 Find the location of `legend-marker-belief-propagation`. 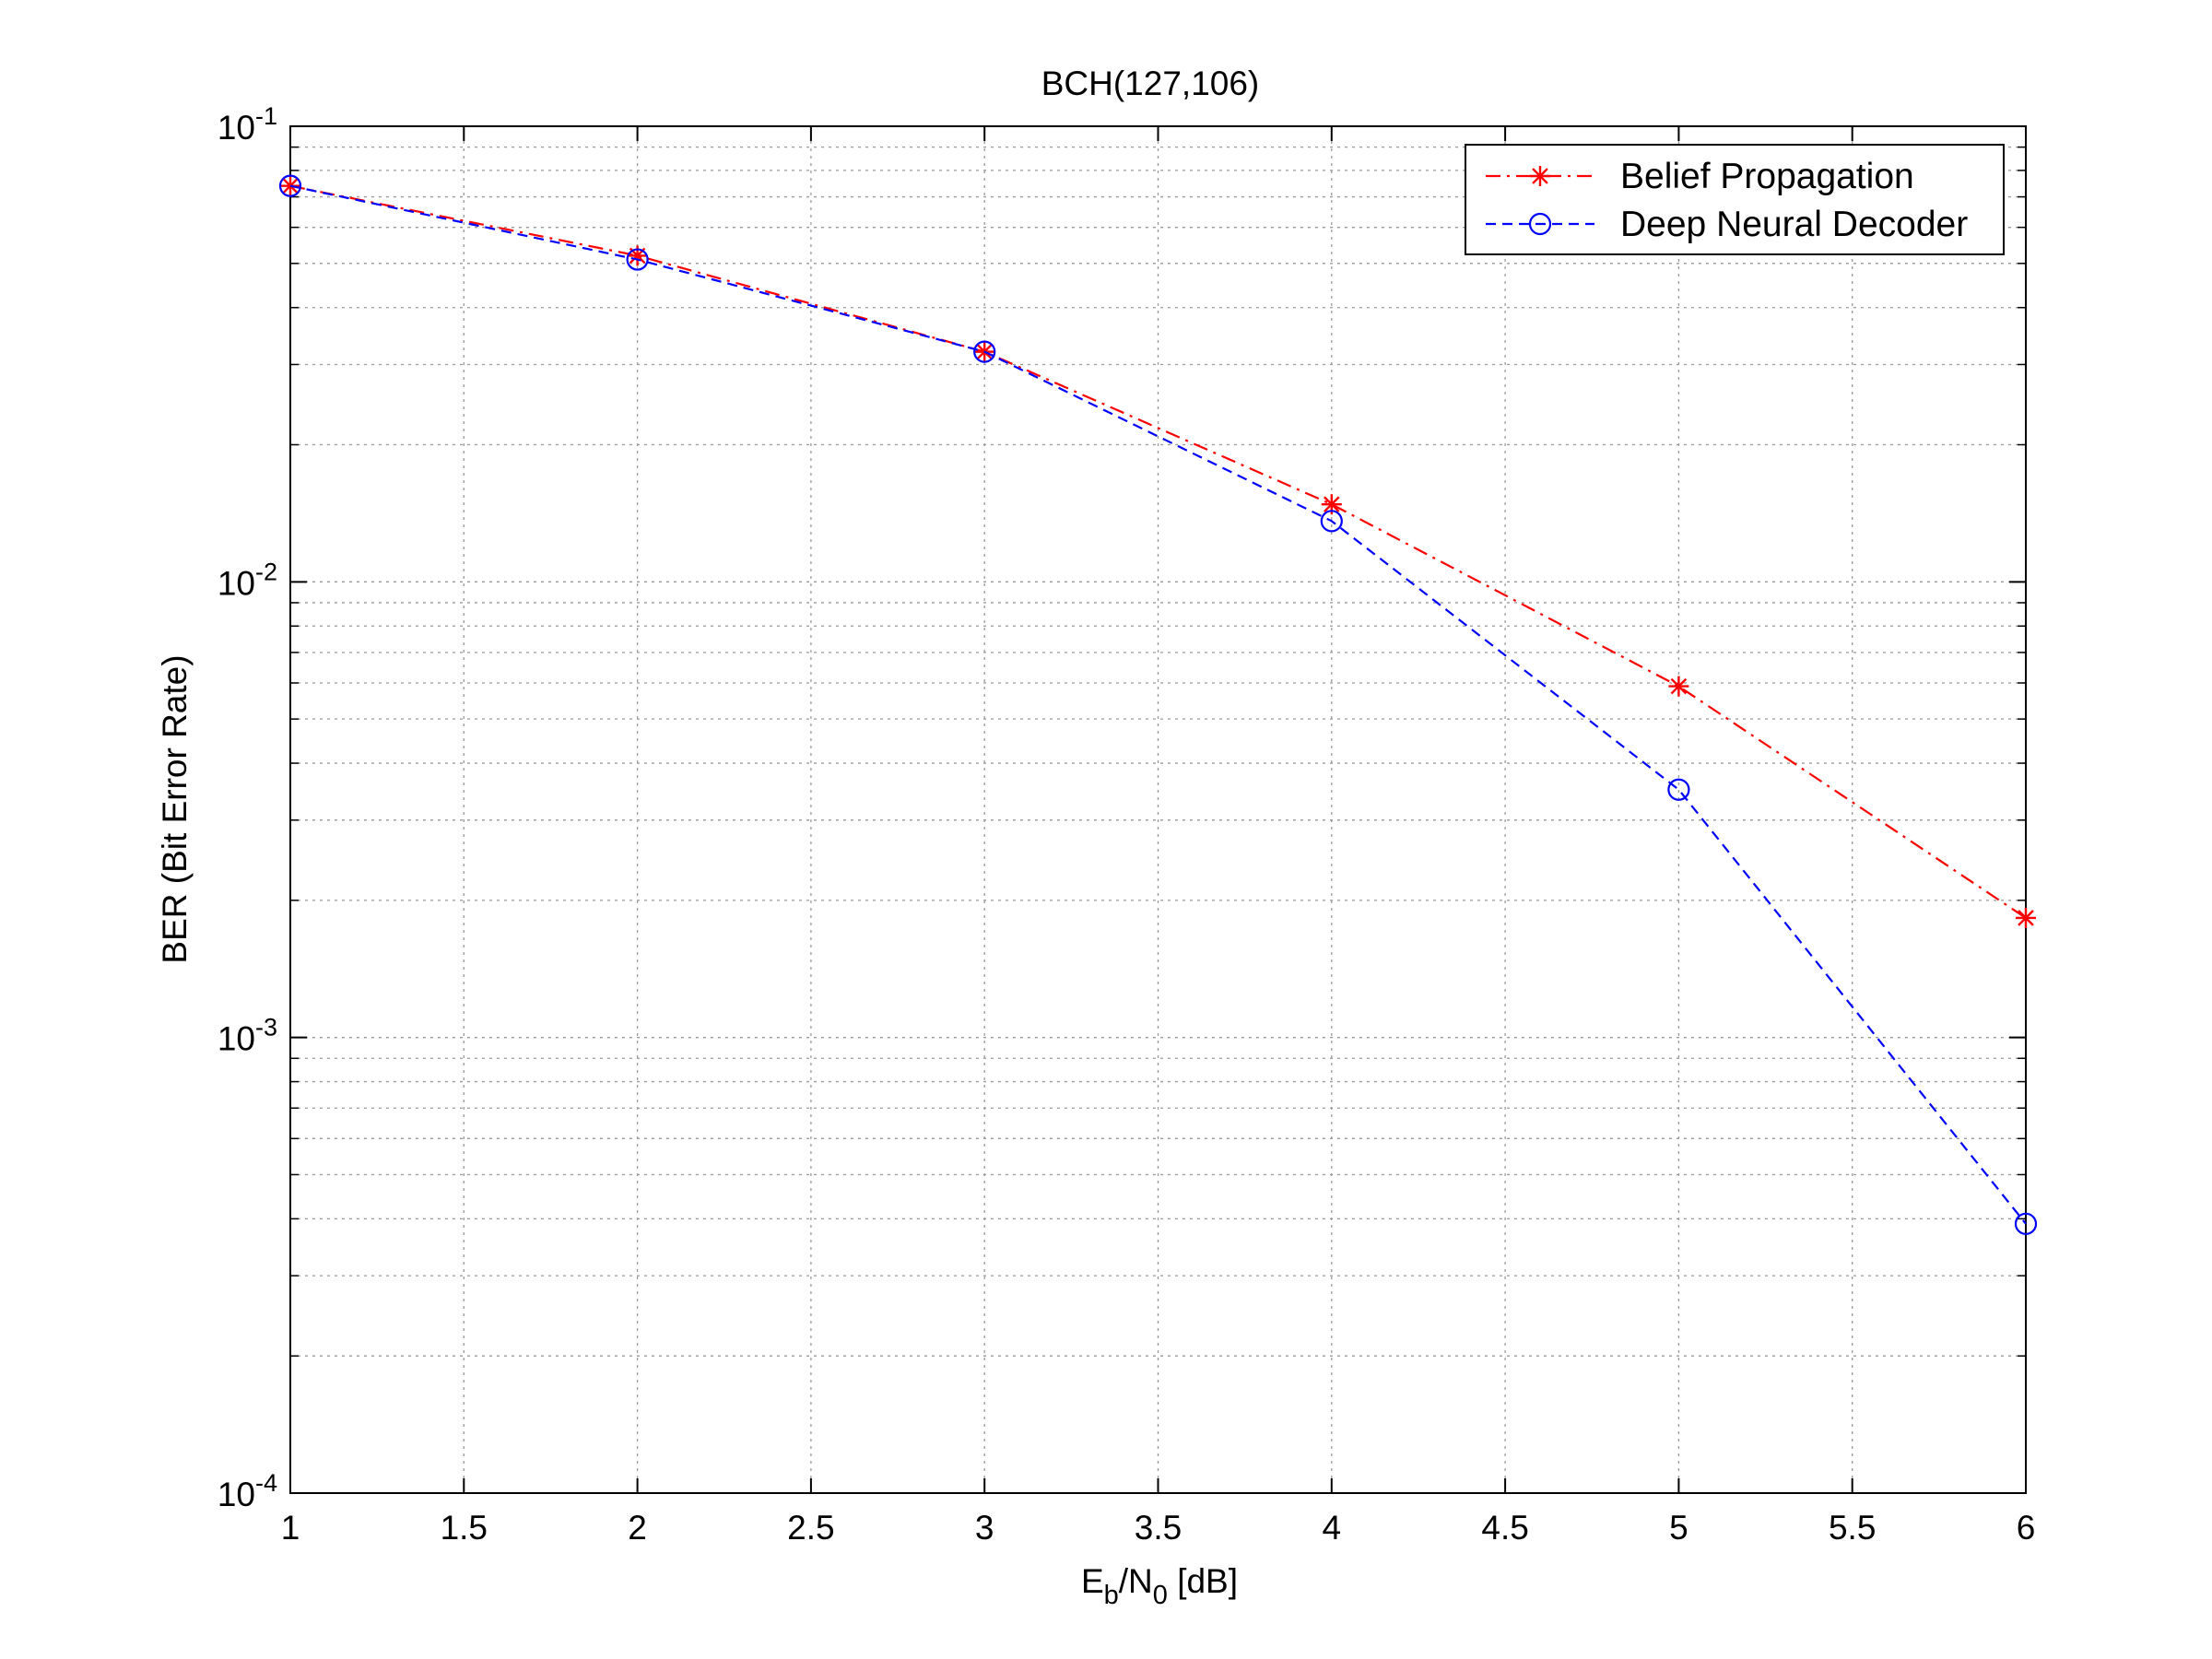

legend-marker-belief-propagation is located at coordinates (1540, 176).